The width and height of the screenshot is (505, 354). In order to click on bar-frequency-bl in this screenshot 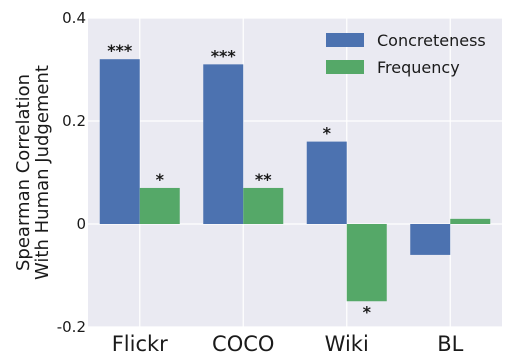, I will do `click(470, 221)`.